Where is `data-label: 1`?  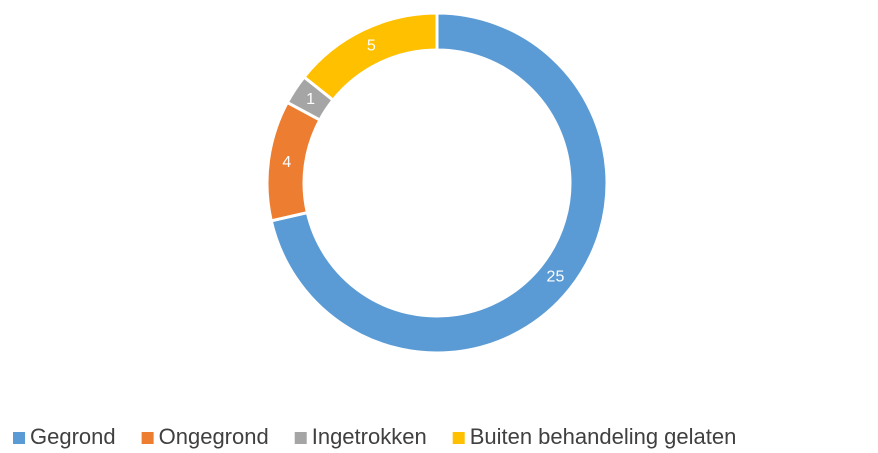
data-label: 1 is located at coordinates (310, 99).